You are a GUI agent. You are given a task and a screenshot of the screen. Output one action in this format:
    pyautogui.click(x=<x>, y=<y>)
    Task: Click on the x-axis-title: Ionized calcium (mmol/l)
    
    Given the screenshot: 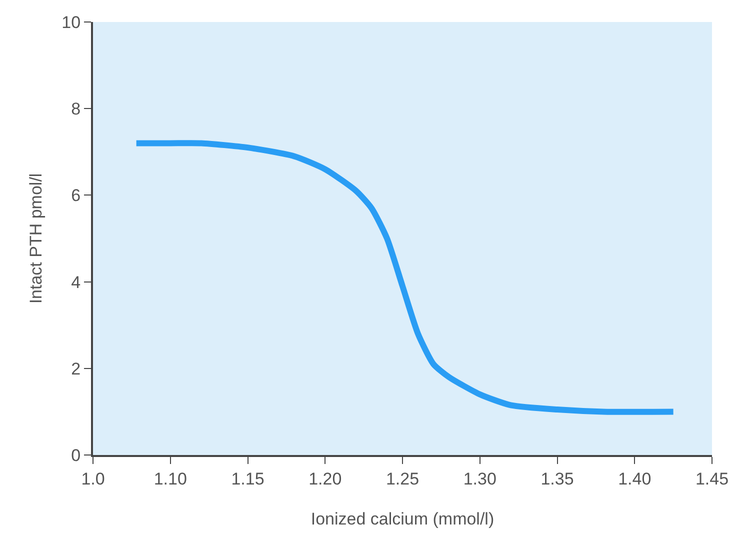 What is the action you would take?
    pyautogui.click(x=402, y=518)
    